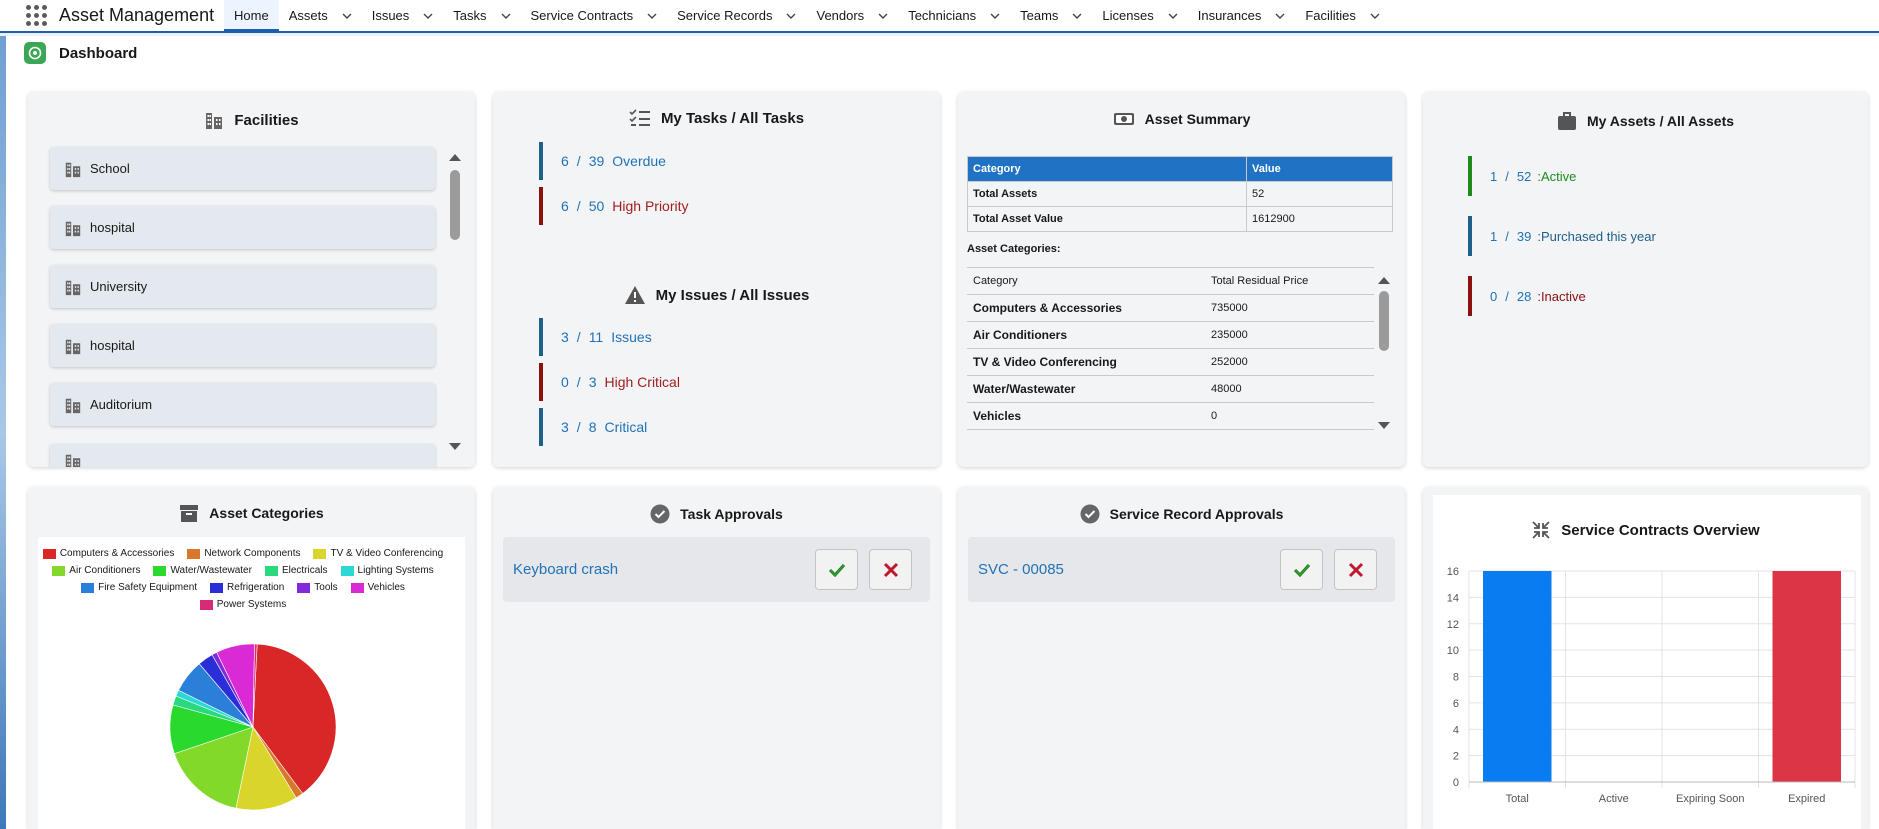 Image resolution: width=1879 pixels, height=829 pixels. What do you see at coordinates (202, 570) in the screenshot?
I see `legend-item: Water/Wastewater` at bounding box center [202, 570].